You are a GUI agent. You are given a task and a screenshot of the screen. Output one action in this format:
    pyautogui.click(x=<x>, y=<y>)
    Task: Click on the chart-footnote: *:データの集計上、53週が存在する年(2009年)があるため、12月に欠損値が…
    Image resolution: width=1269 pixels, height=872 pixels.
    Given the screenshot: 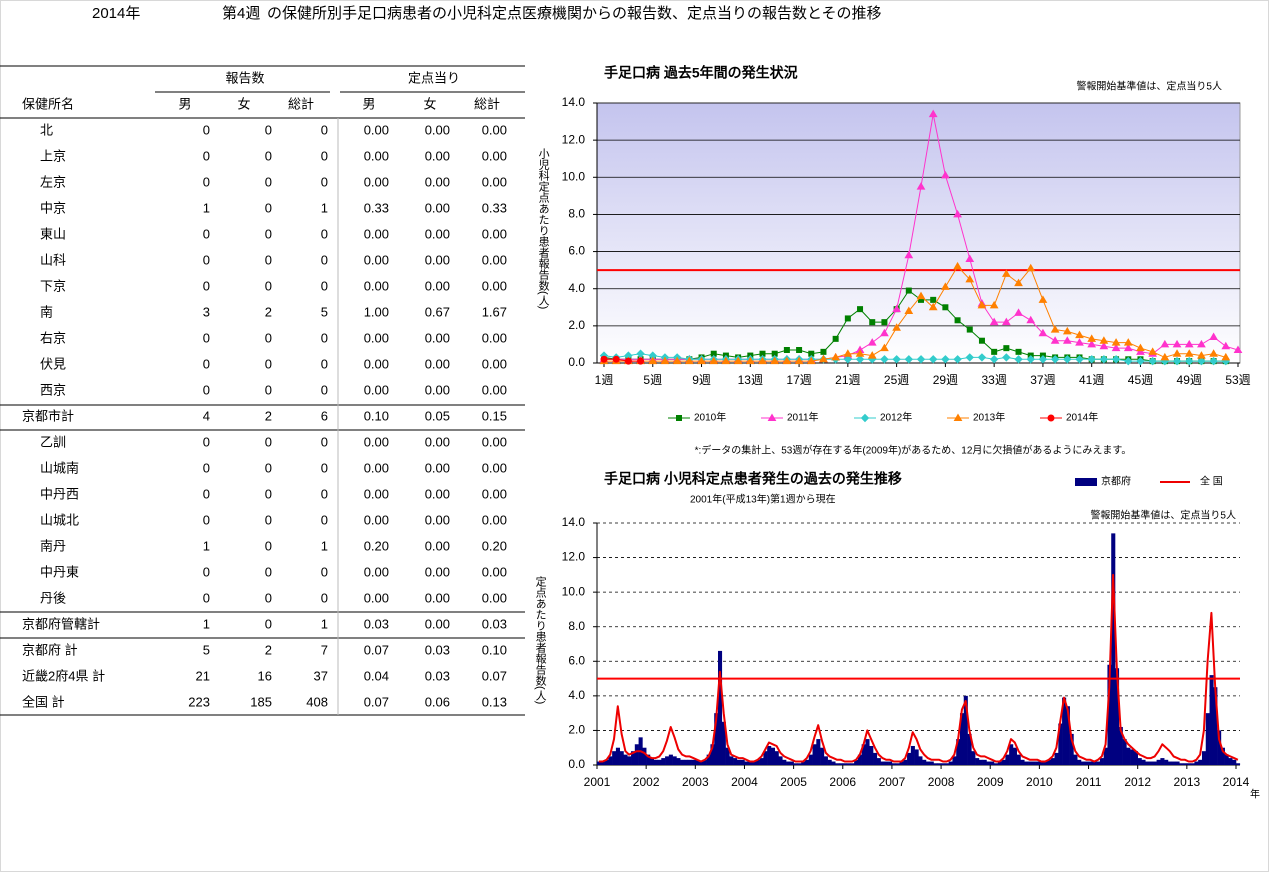 What is the action you would take?
    pyautogui.click(x=913, y=450)
    